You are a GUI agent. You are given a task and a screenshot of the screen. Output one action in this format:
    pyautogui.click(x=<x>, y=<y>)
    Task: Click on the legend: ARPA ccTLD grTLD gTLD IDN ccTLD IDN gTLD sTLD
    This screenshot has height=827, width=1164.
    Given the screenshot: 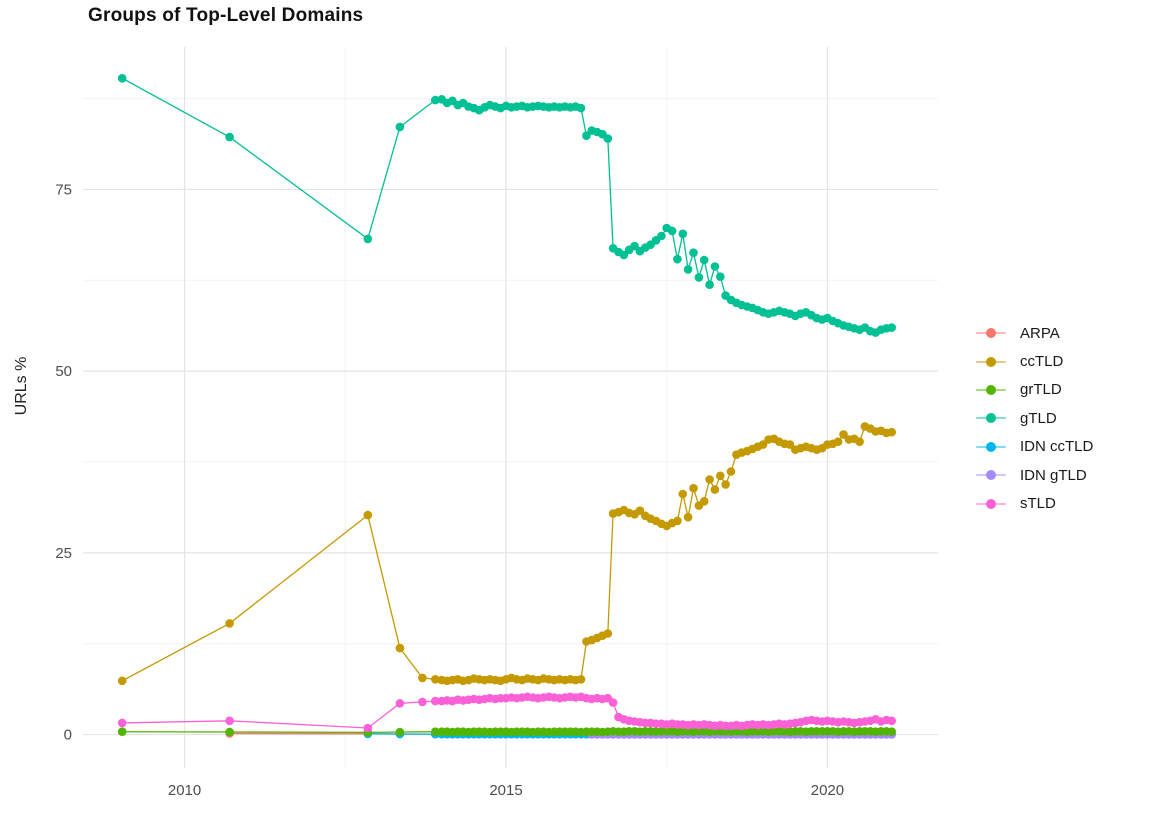 What is the action you would take?
    pyautogui.click(x=1034, y=418)
    